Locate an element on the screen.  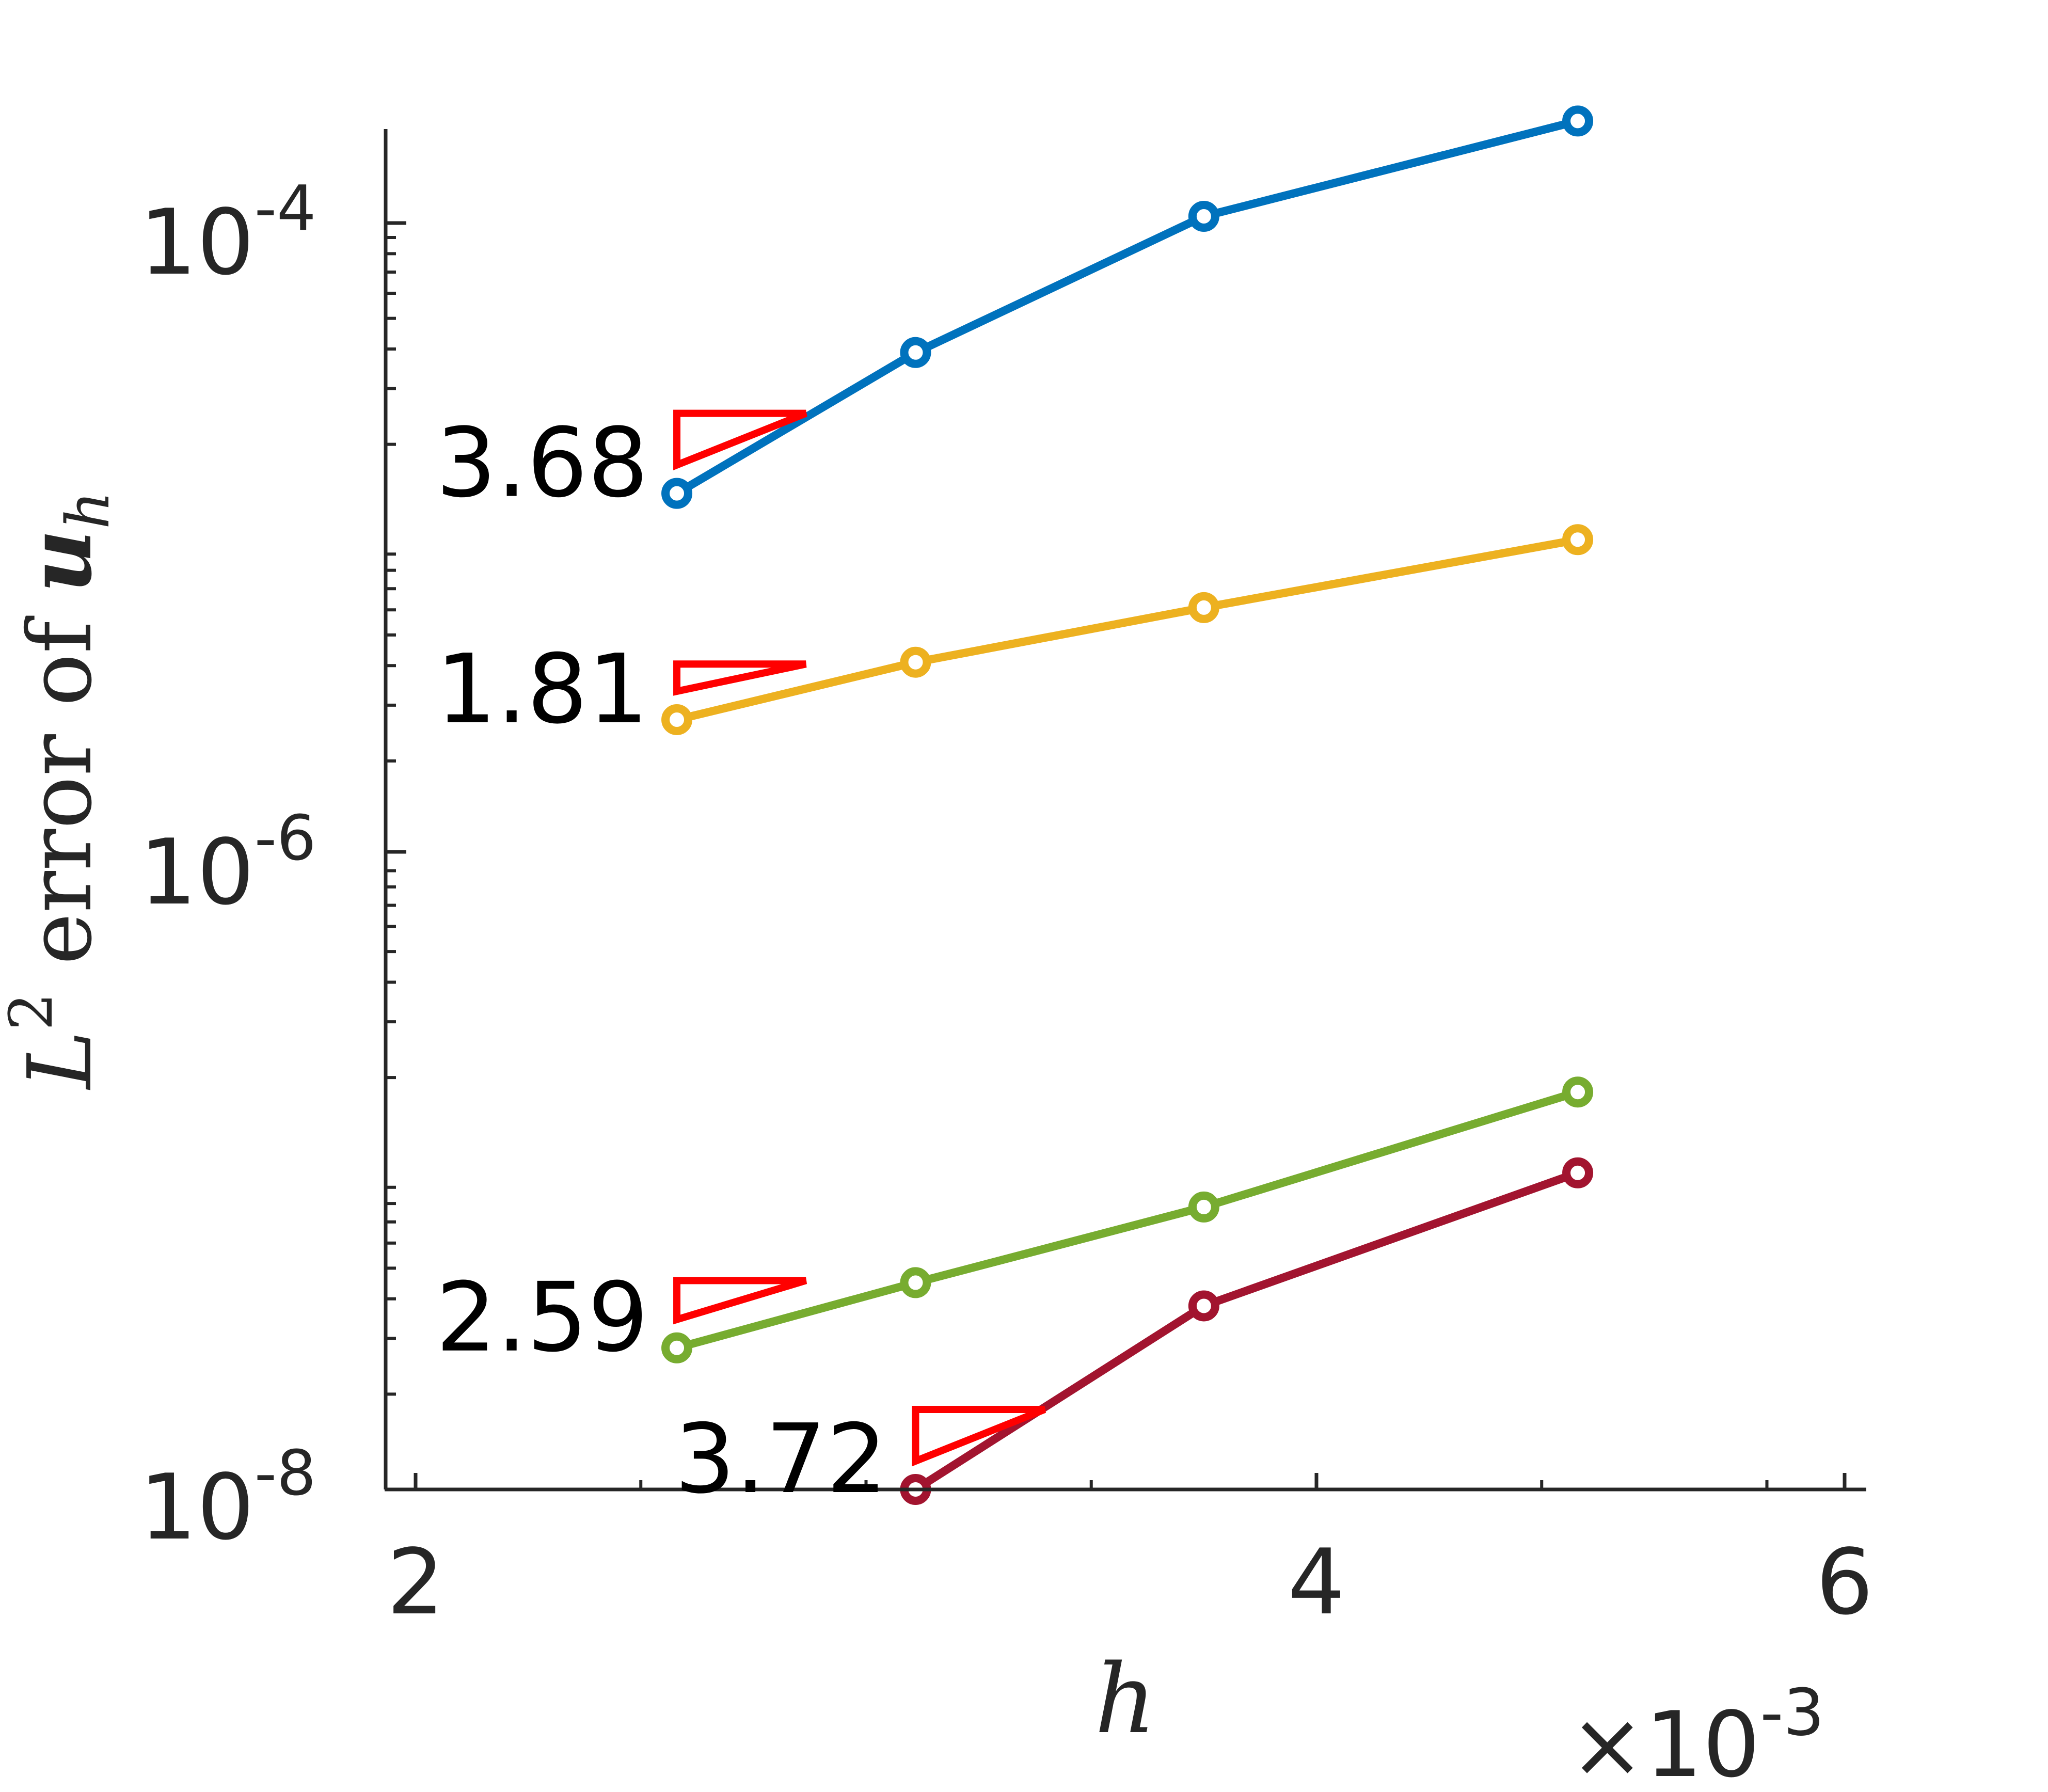
slope-label-3: 2.59 is located at coordinates (542, 1317).